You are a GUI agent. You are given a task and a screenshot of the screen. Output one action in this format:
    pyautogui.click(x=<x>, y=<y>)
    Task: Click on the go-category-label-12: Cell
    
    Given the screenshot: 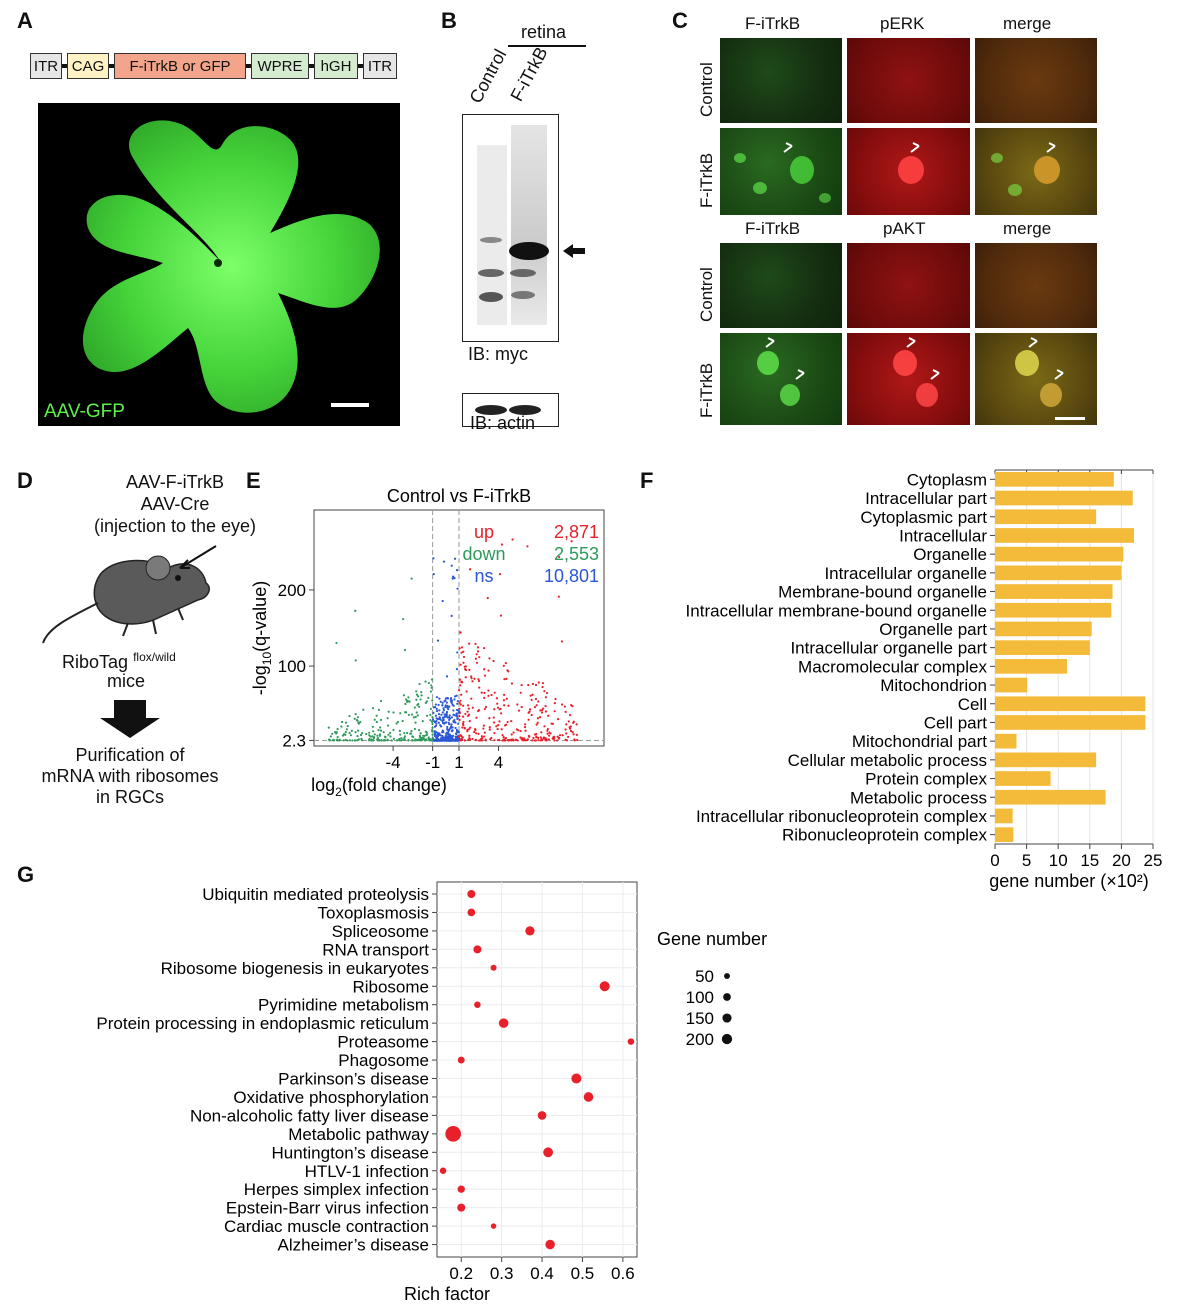 What is the action you would take?
    pyautogui.click(x=972, y=704)
    